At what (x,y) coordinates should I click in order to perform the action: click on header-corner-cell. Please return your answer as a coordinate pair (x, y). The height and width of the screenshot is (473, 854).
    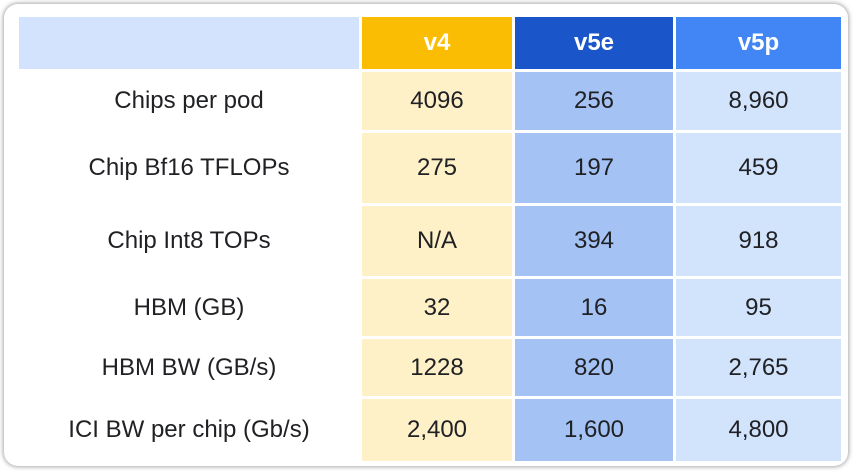
    Looking at the image, I should click on (189, 43).